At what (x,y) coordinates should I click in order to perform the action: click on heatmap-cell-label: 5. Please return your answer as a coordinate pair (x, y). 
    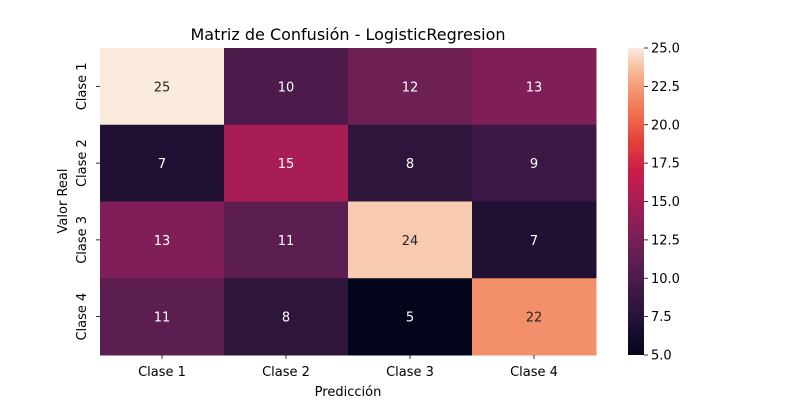
    Looking at the image, I should click on (410, 318).